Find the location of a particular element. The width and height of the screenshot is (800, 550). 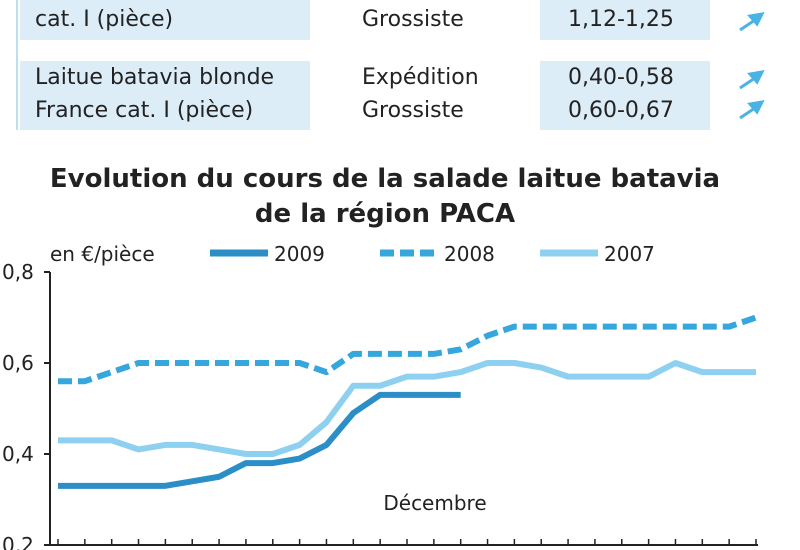

cell-text: Laitue batavia blonde is located at coordinates (155, 77).